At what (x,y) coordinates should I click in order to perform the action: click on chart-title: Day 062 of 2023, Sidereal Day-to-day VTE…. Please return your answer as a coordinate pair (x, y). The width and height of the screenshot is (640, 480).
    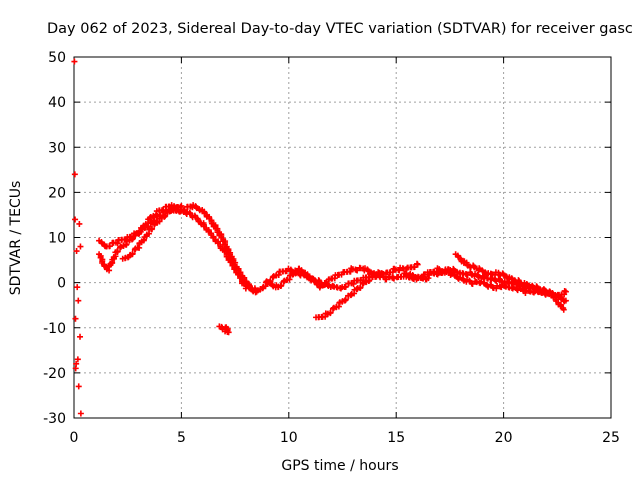
    Looking at the image, I should click on (340, 29).